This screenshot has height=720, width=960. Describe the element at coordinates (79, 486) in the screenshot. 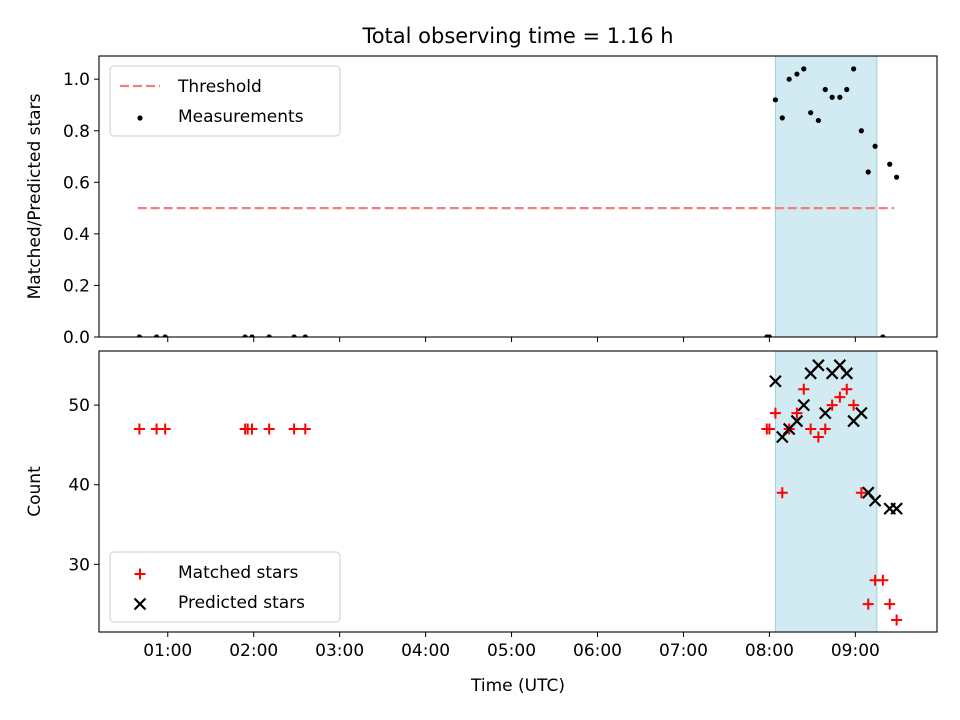

I see `y-tick-label: 40` at that location.